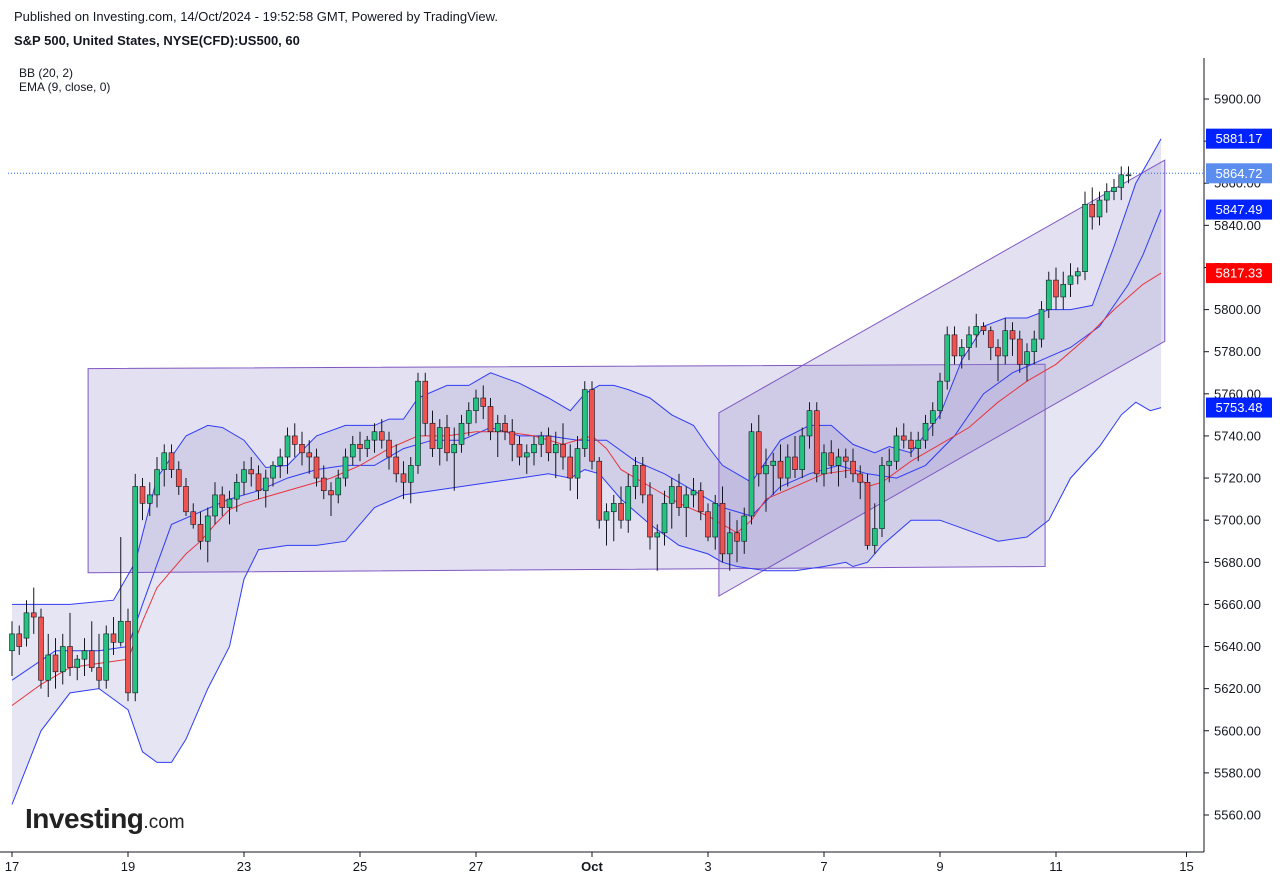 The height and width of the screenshot is (883, 1280). What do you see at coordinates (128, 866) in the screenshot?
I see `x-tick-label: 19` at bounding box center [128, 866].